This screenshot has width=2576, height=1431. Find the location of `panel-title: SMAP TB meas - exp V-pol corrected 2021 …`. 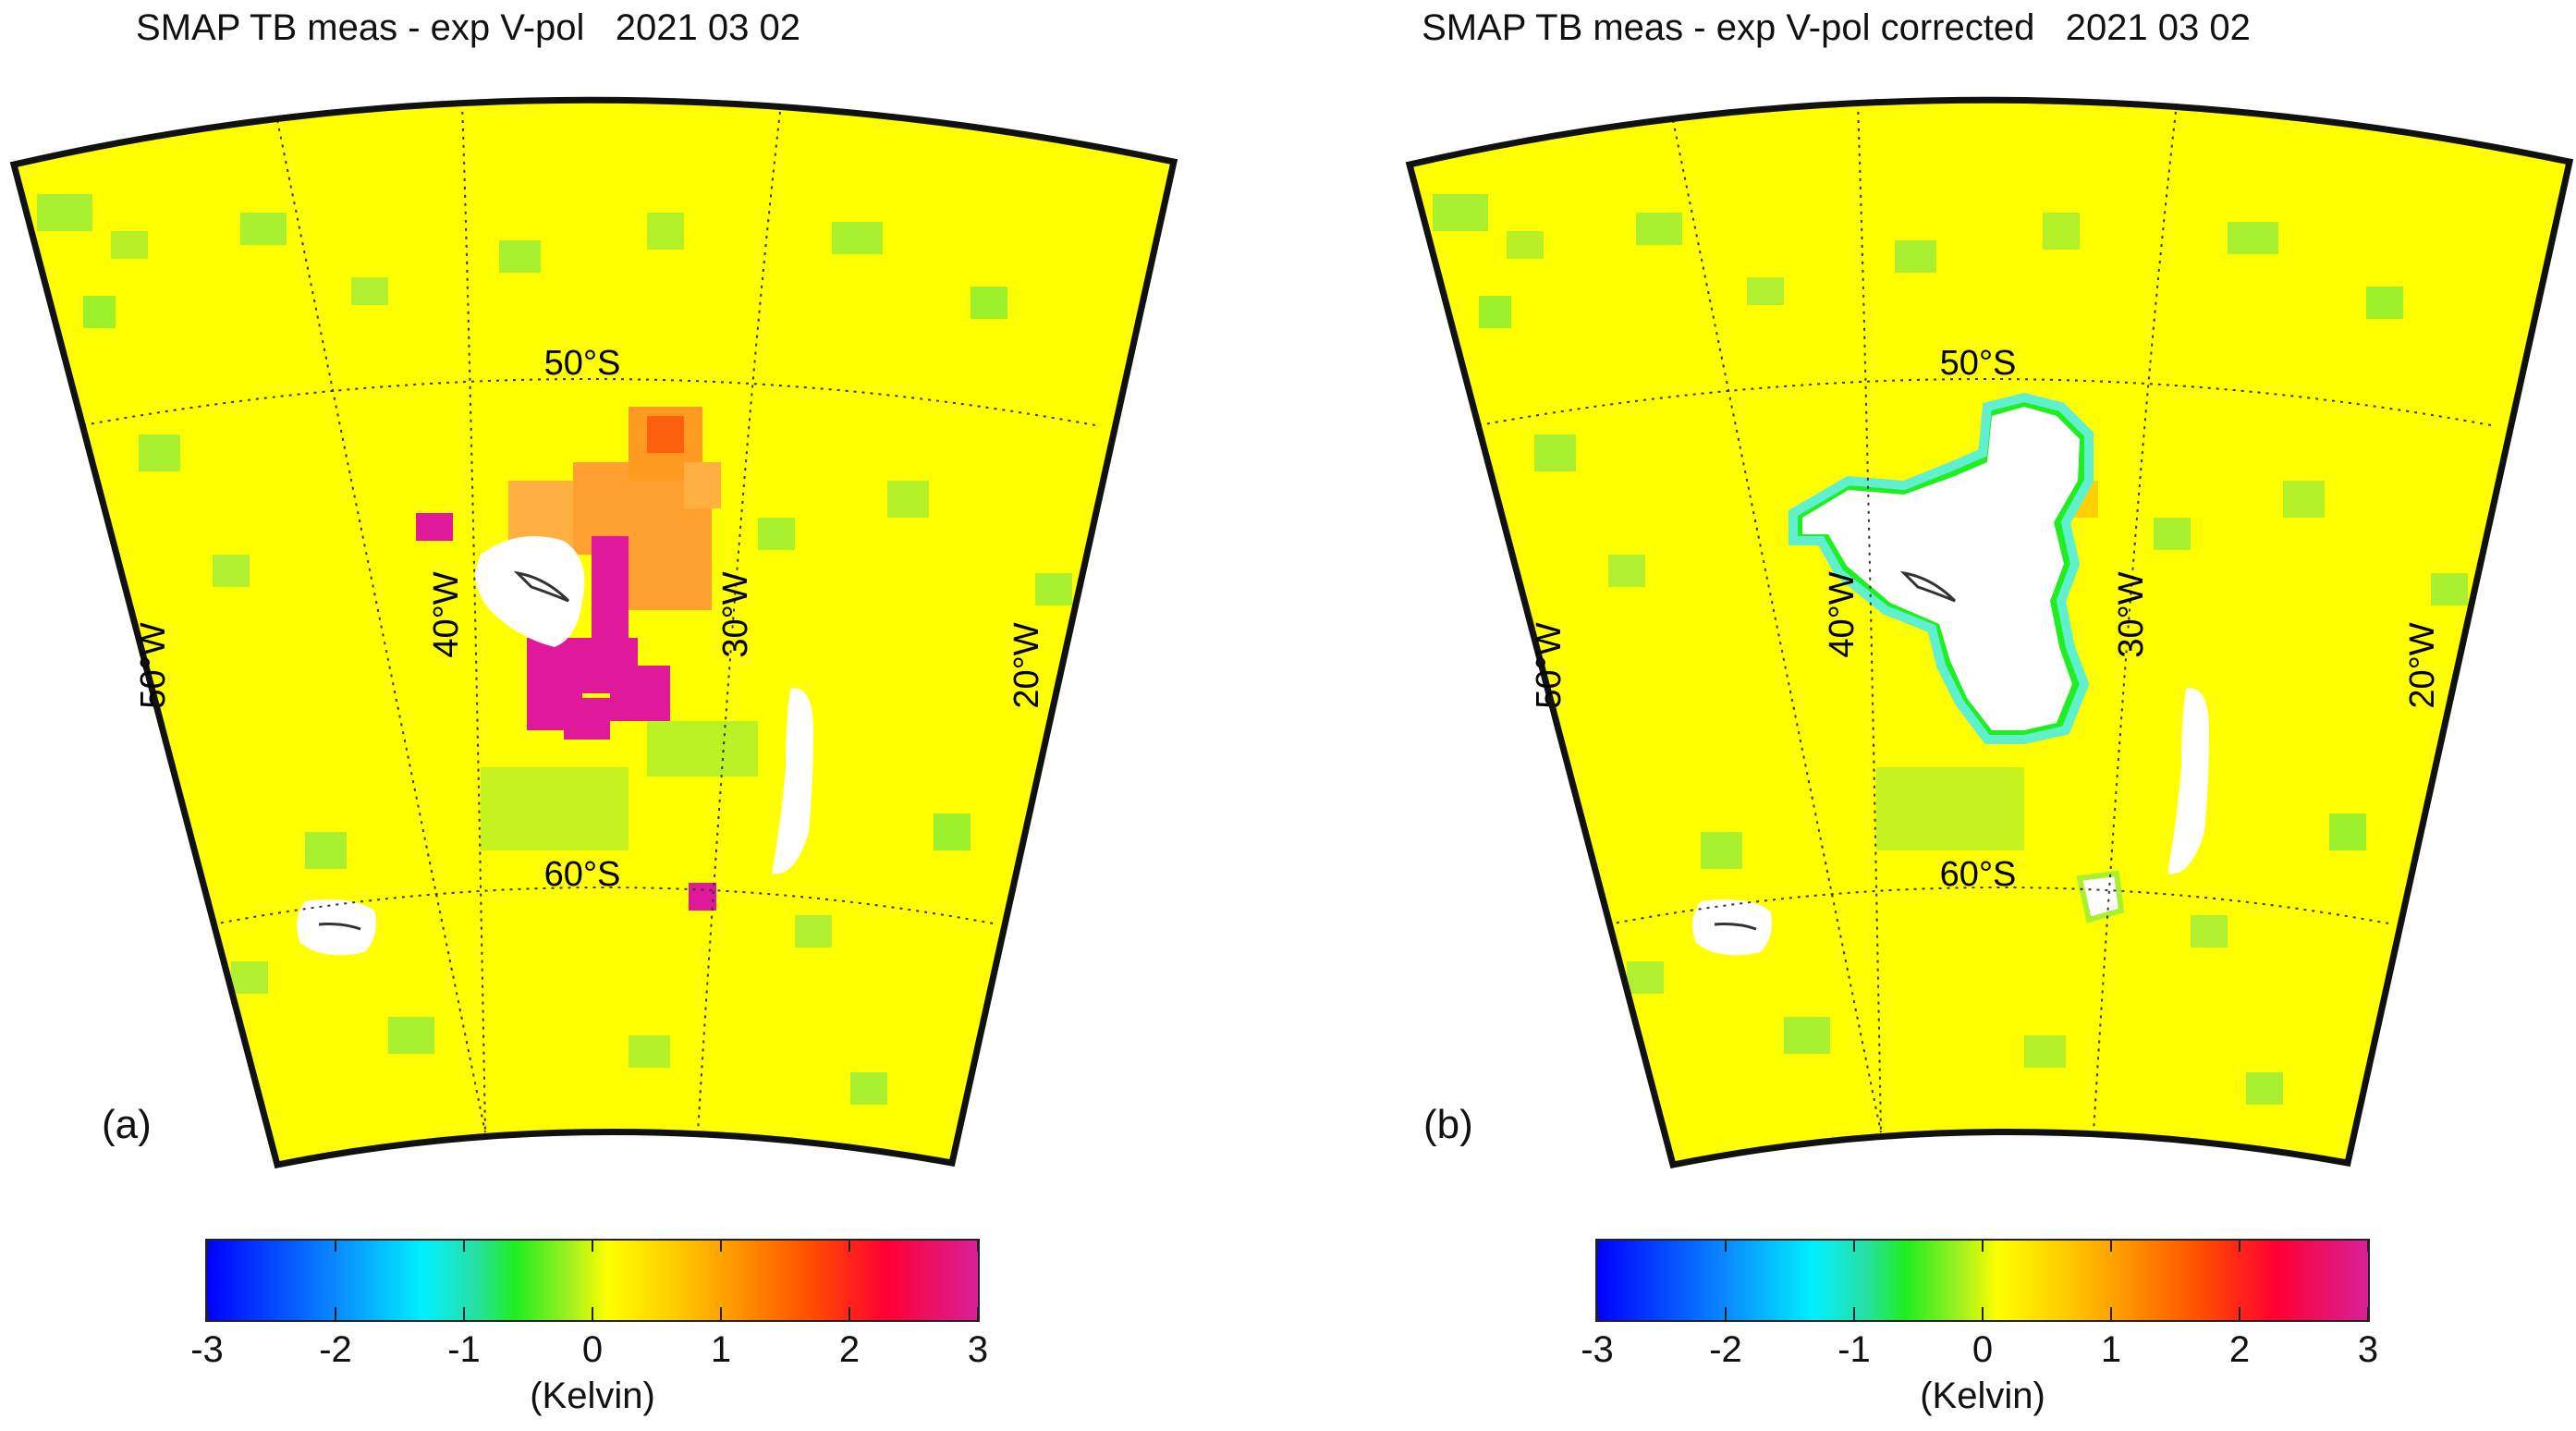

panel-title: SMAP TB meas - exp V-pol corrected 2021 … is located at coordinates (1836, 27).